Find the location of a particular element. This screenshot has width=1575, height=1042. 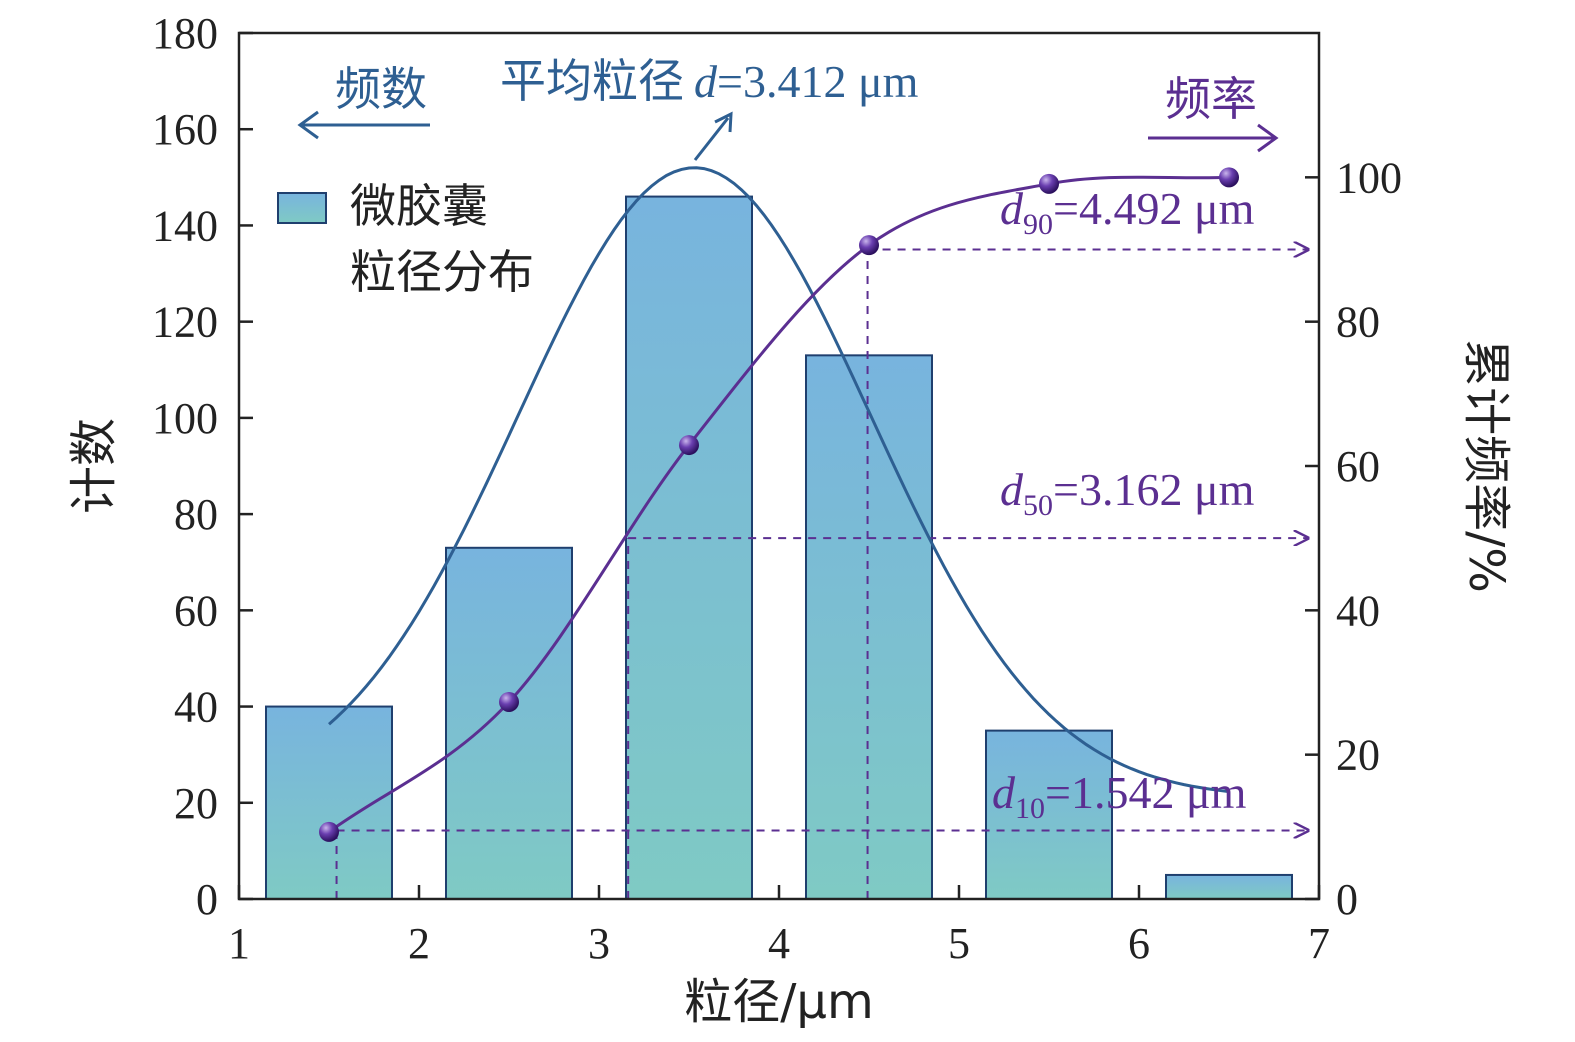

y-right-tick-label-100: 100 is located at coordinates (1369, 177).